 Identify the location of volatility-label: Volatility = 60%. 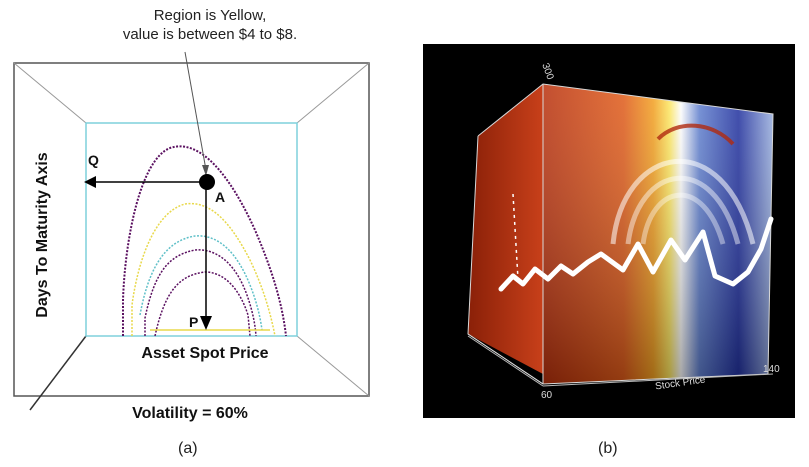
(190, 413).